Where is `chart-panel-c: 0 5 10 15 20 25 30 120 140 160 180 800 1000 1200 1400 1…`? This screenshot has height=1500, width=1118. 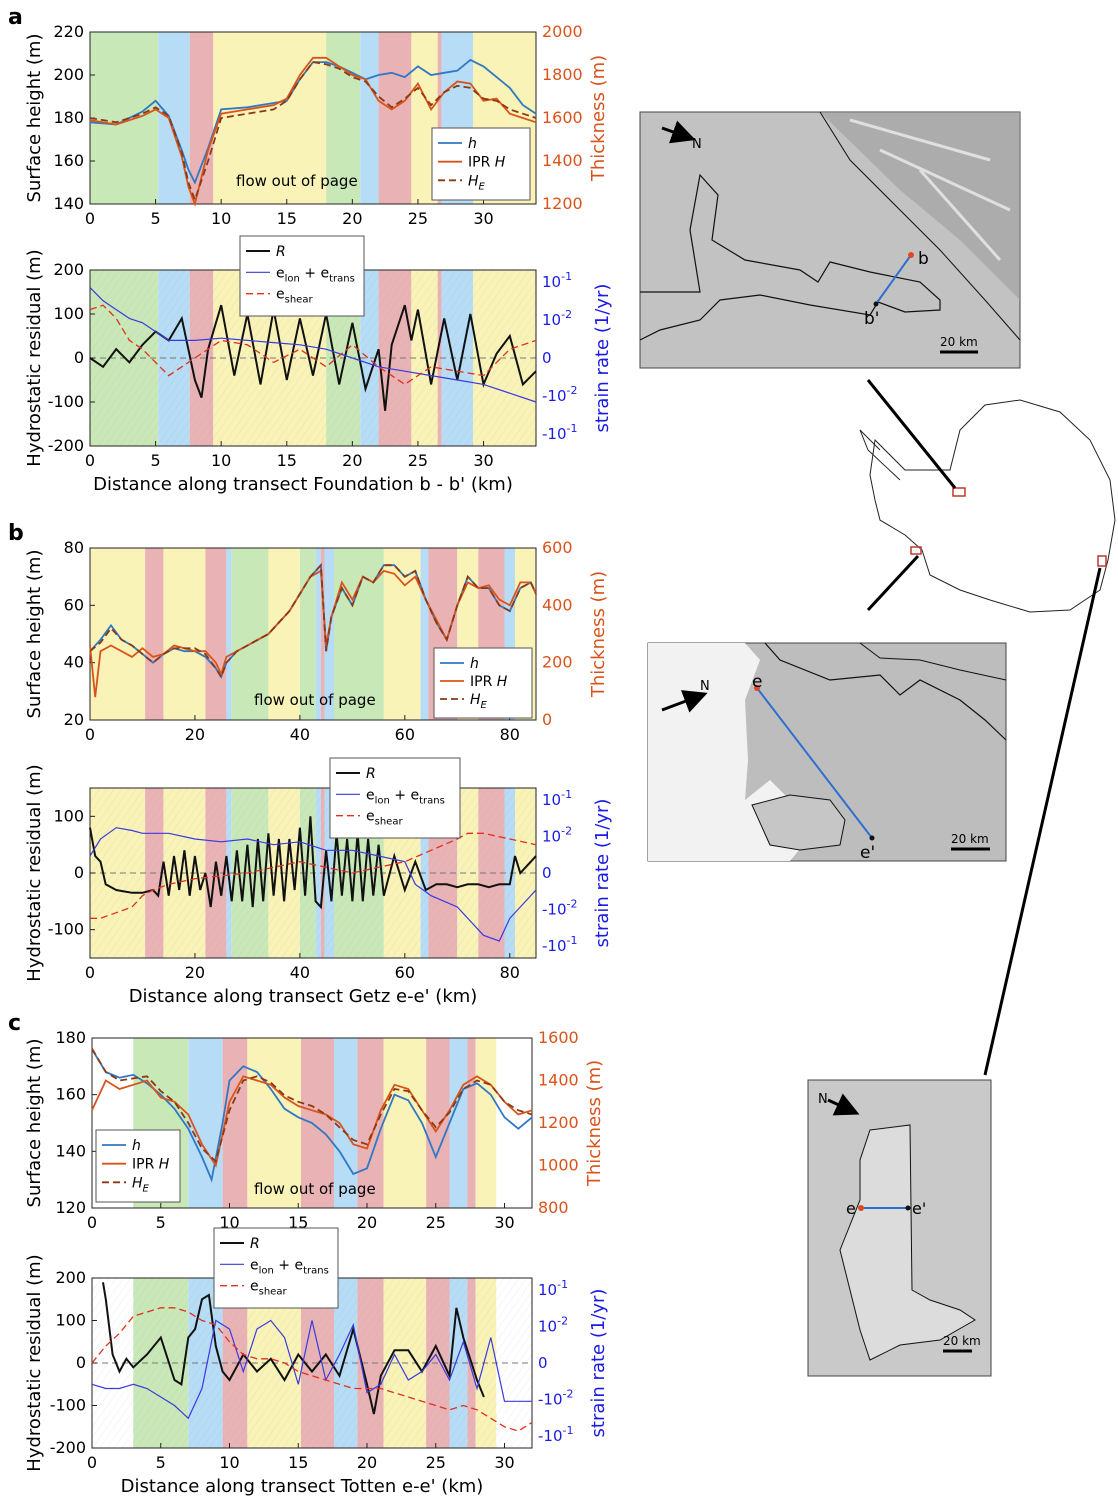
chart-panel-c: 0 5 10 15 20 25 30 120 140 160 180 800 1000 1200 1400 1… is located at coordinates (314, 1130).